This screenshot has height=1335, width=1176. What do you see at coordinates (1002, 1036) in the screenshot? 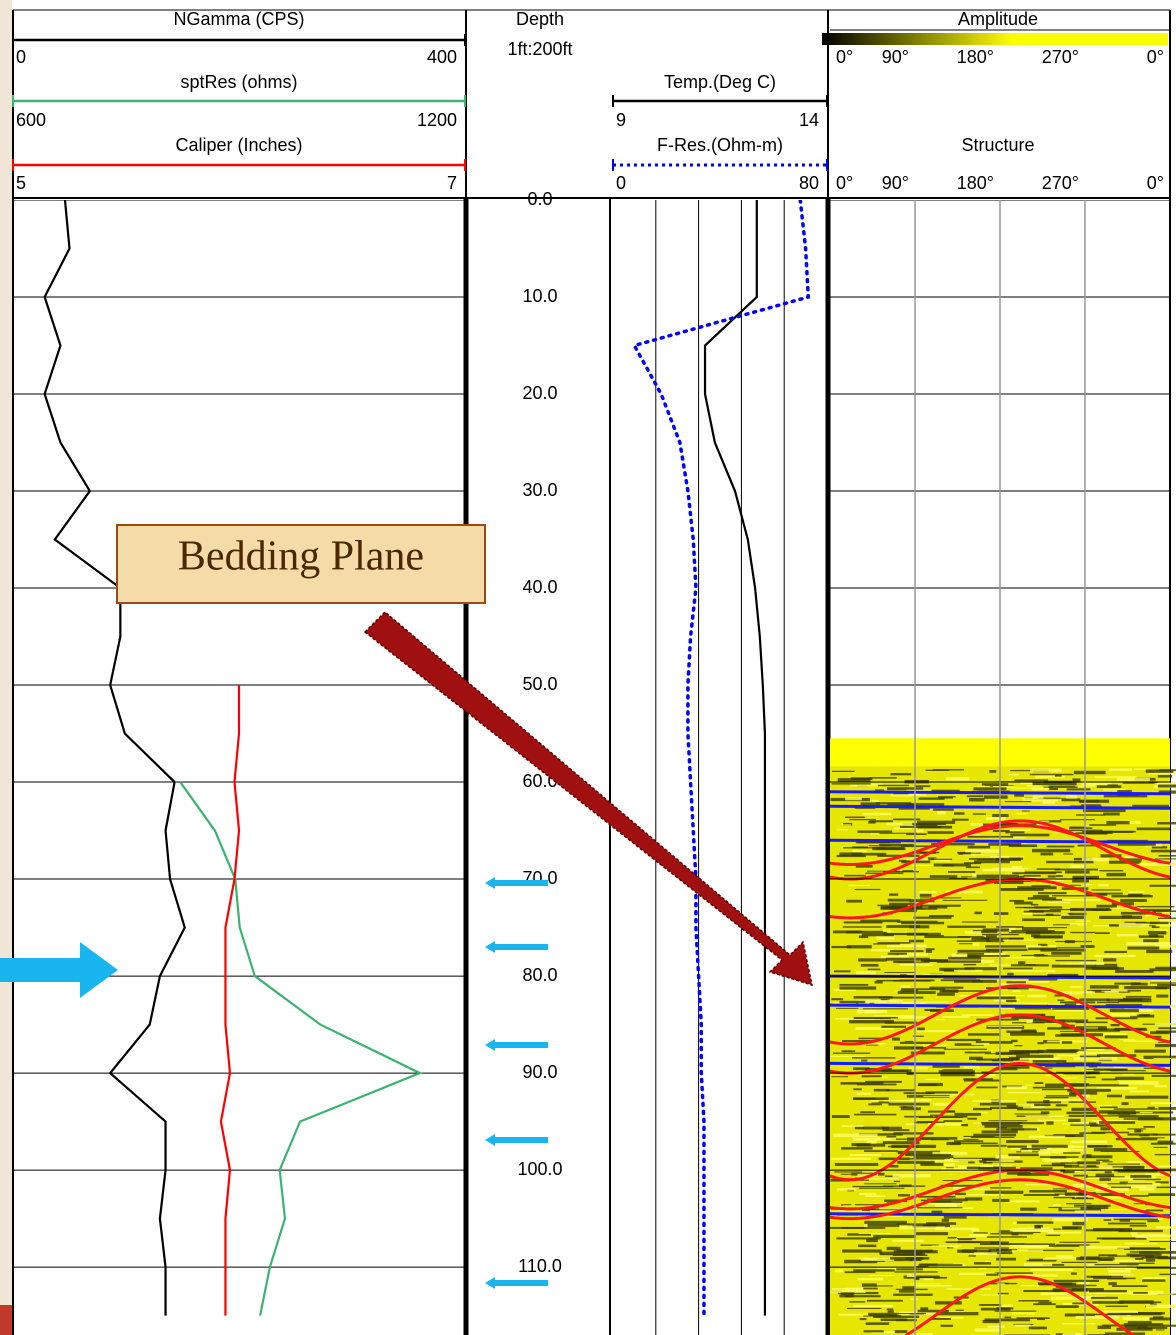
I see `structure-image` at bounding box center [1002, 1036].